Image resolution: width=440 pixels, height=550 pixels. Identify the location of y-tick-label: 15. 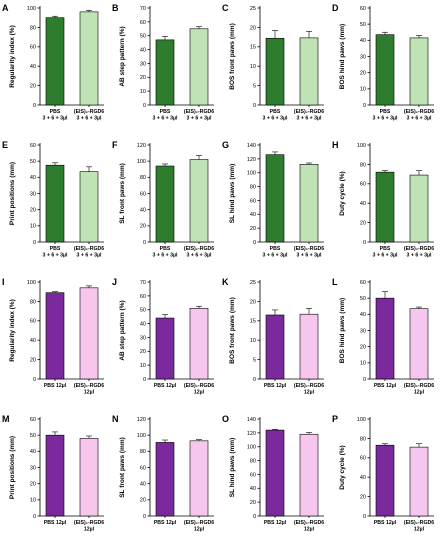
(253, 322).